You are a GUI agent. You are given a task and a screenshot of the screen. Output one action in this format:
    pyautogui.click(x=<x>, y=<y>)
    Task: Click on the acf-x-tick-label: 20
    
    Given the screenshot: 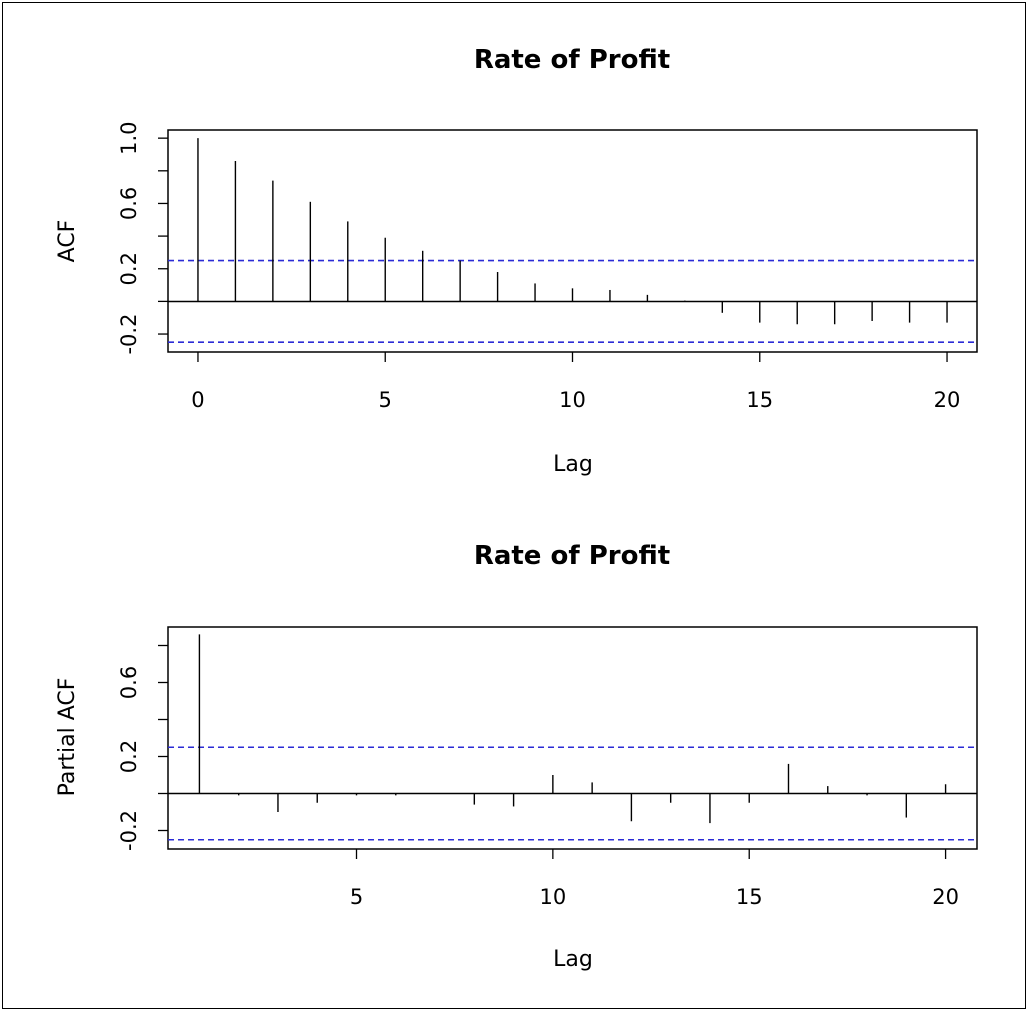 What is the action you would take?
    pyautogui.click(x=947, y=400)
    